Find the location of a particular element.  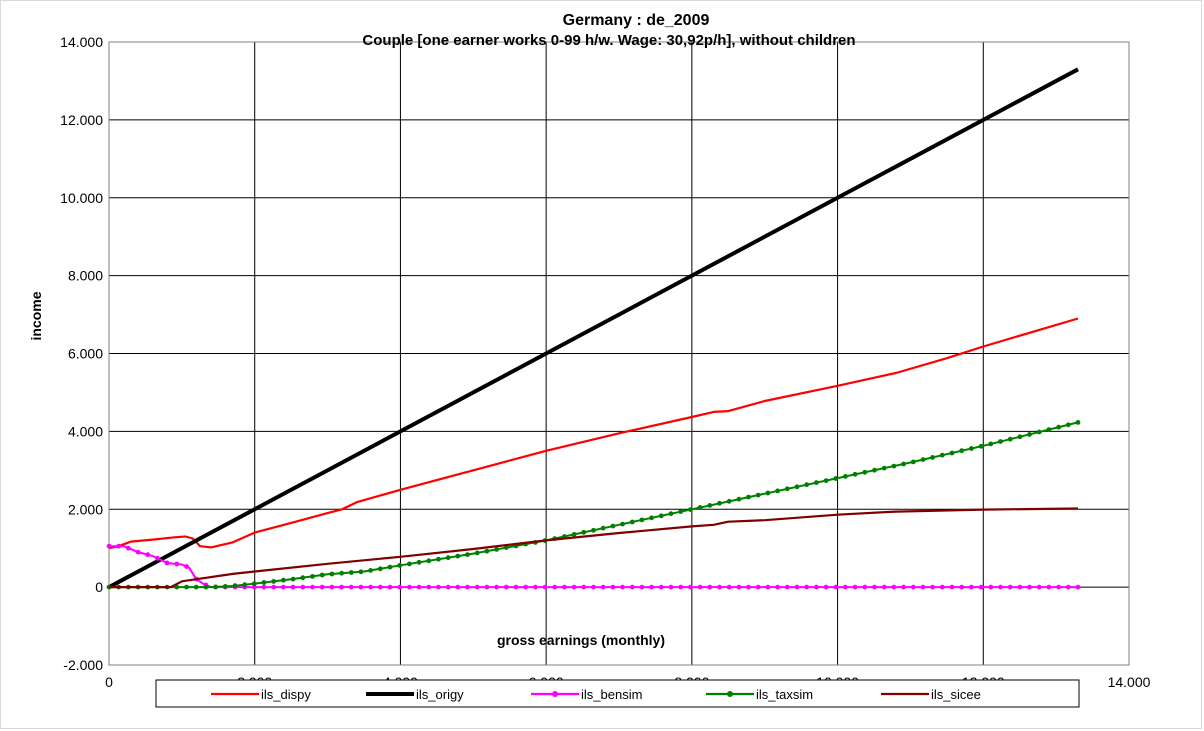

legend-label: ils_sicee is located at coordinates (956, 694).